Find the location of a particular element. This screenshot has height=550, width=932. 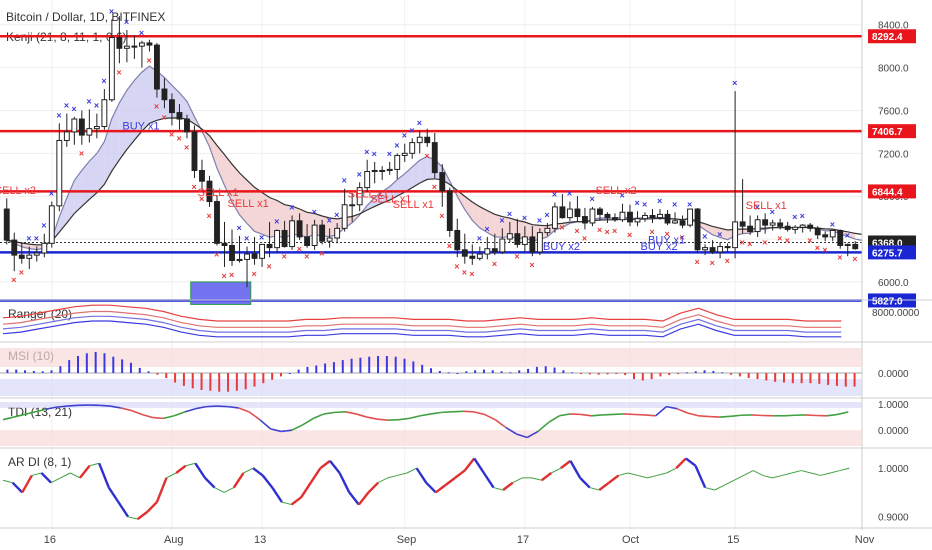

price-tick-label: 8400.0 is located at coordinates (893, 26).